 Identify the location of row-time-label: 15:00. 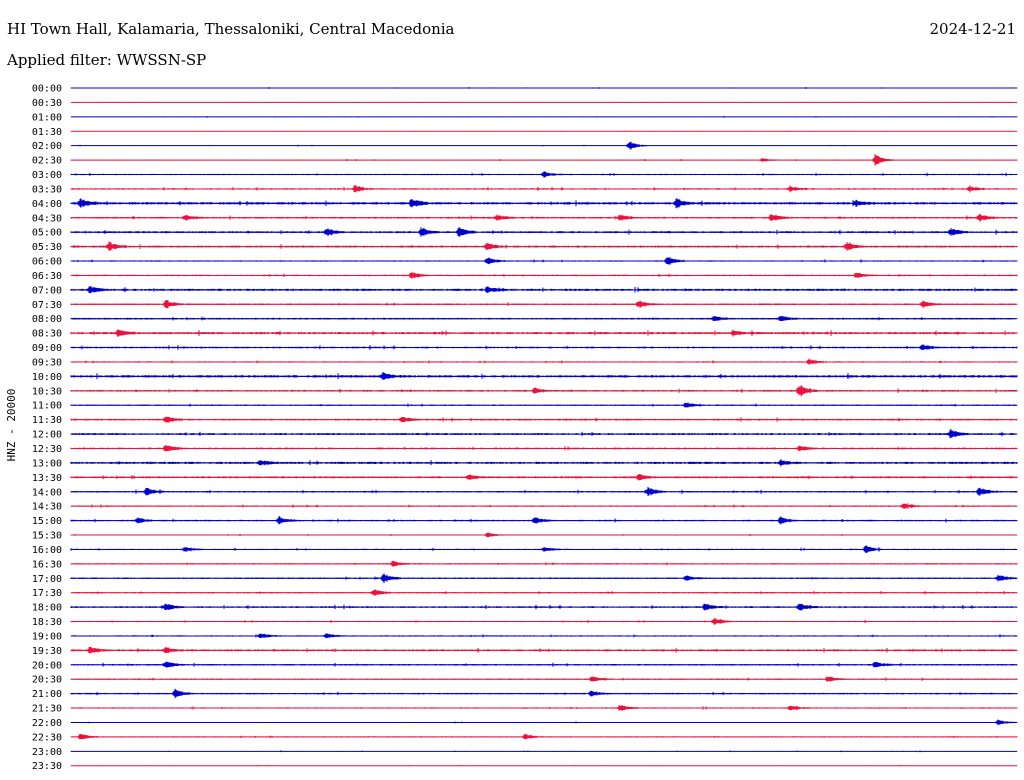
(47, 521).